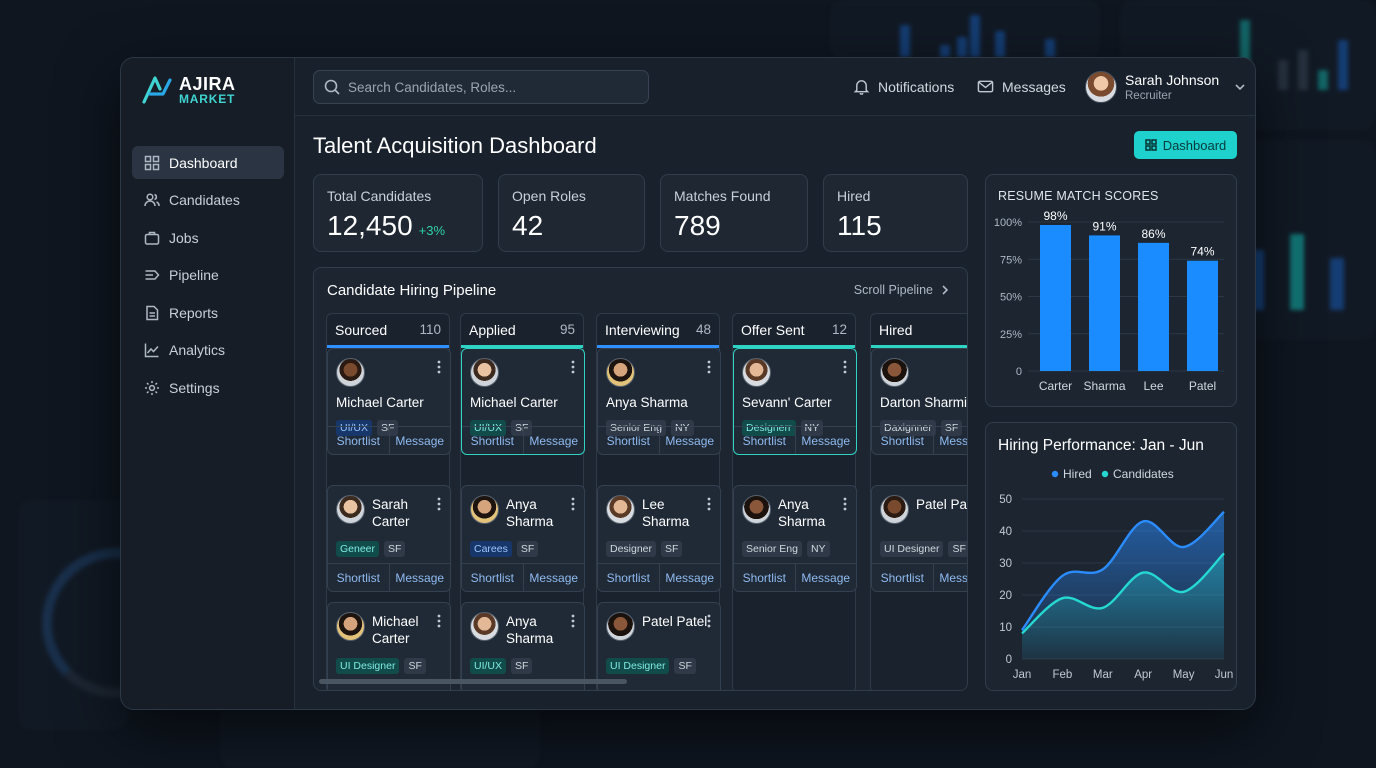 This screenshot has width=1376, height=768. What do you see at coordinates (1123, 593) in the screenshot?
I see `line-candidates` at bounding box center [1123, 593].